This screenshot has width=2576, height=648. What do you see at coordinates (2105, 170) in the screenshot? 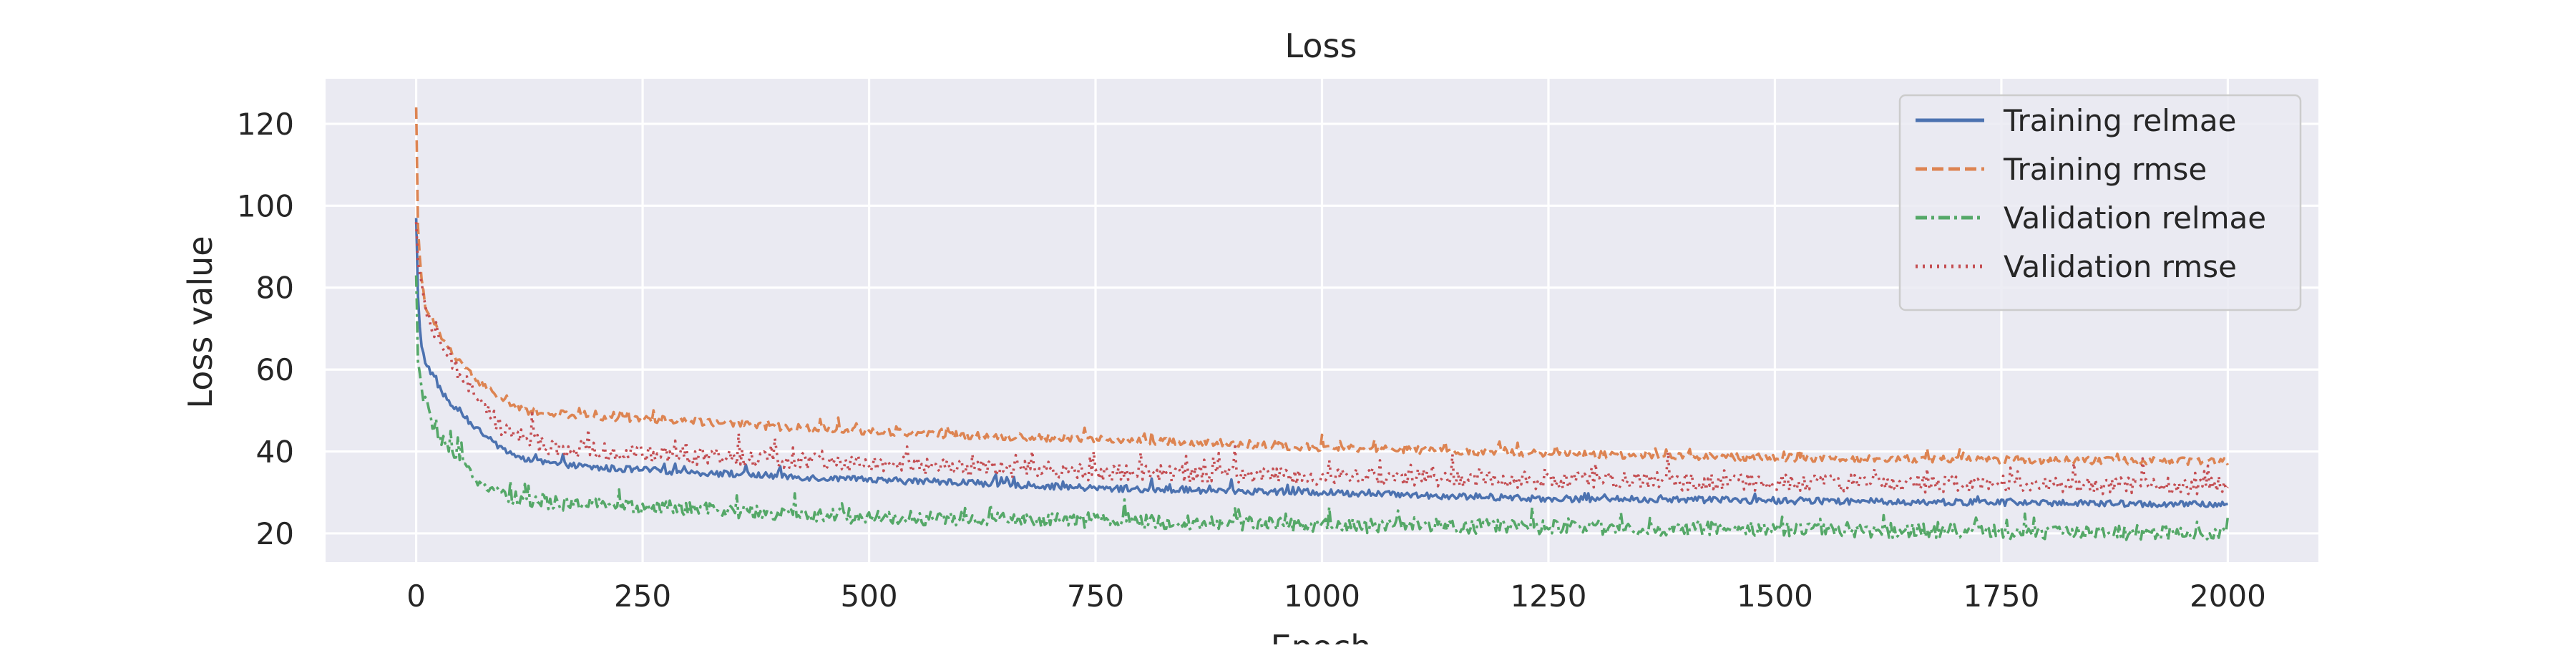
I see `legend-label: Training rmse` at bounding box center [2105, 170].